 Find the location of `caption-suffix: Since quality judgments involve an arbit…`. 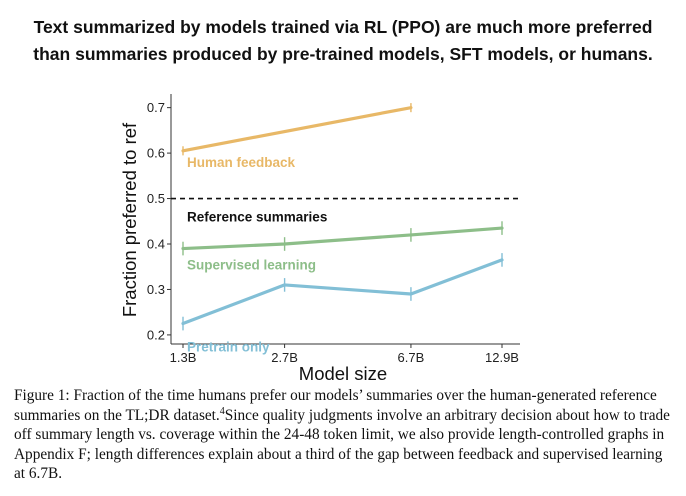

caption-suffix: Since quality judgments involve an arbit… is located at coordinates (342, 444).